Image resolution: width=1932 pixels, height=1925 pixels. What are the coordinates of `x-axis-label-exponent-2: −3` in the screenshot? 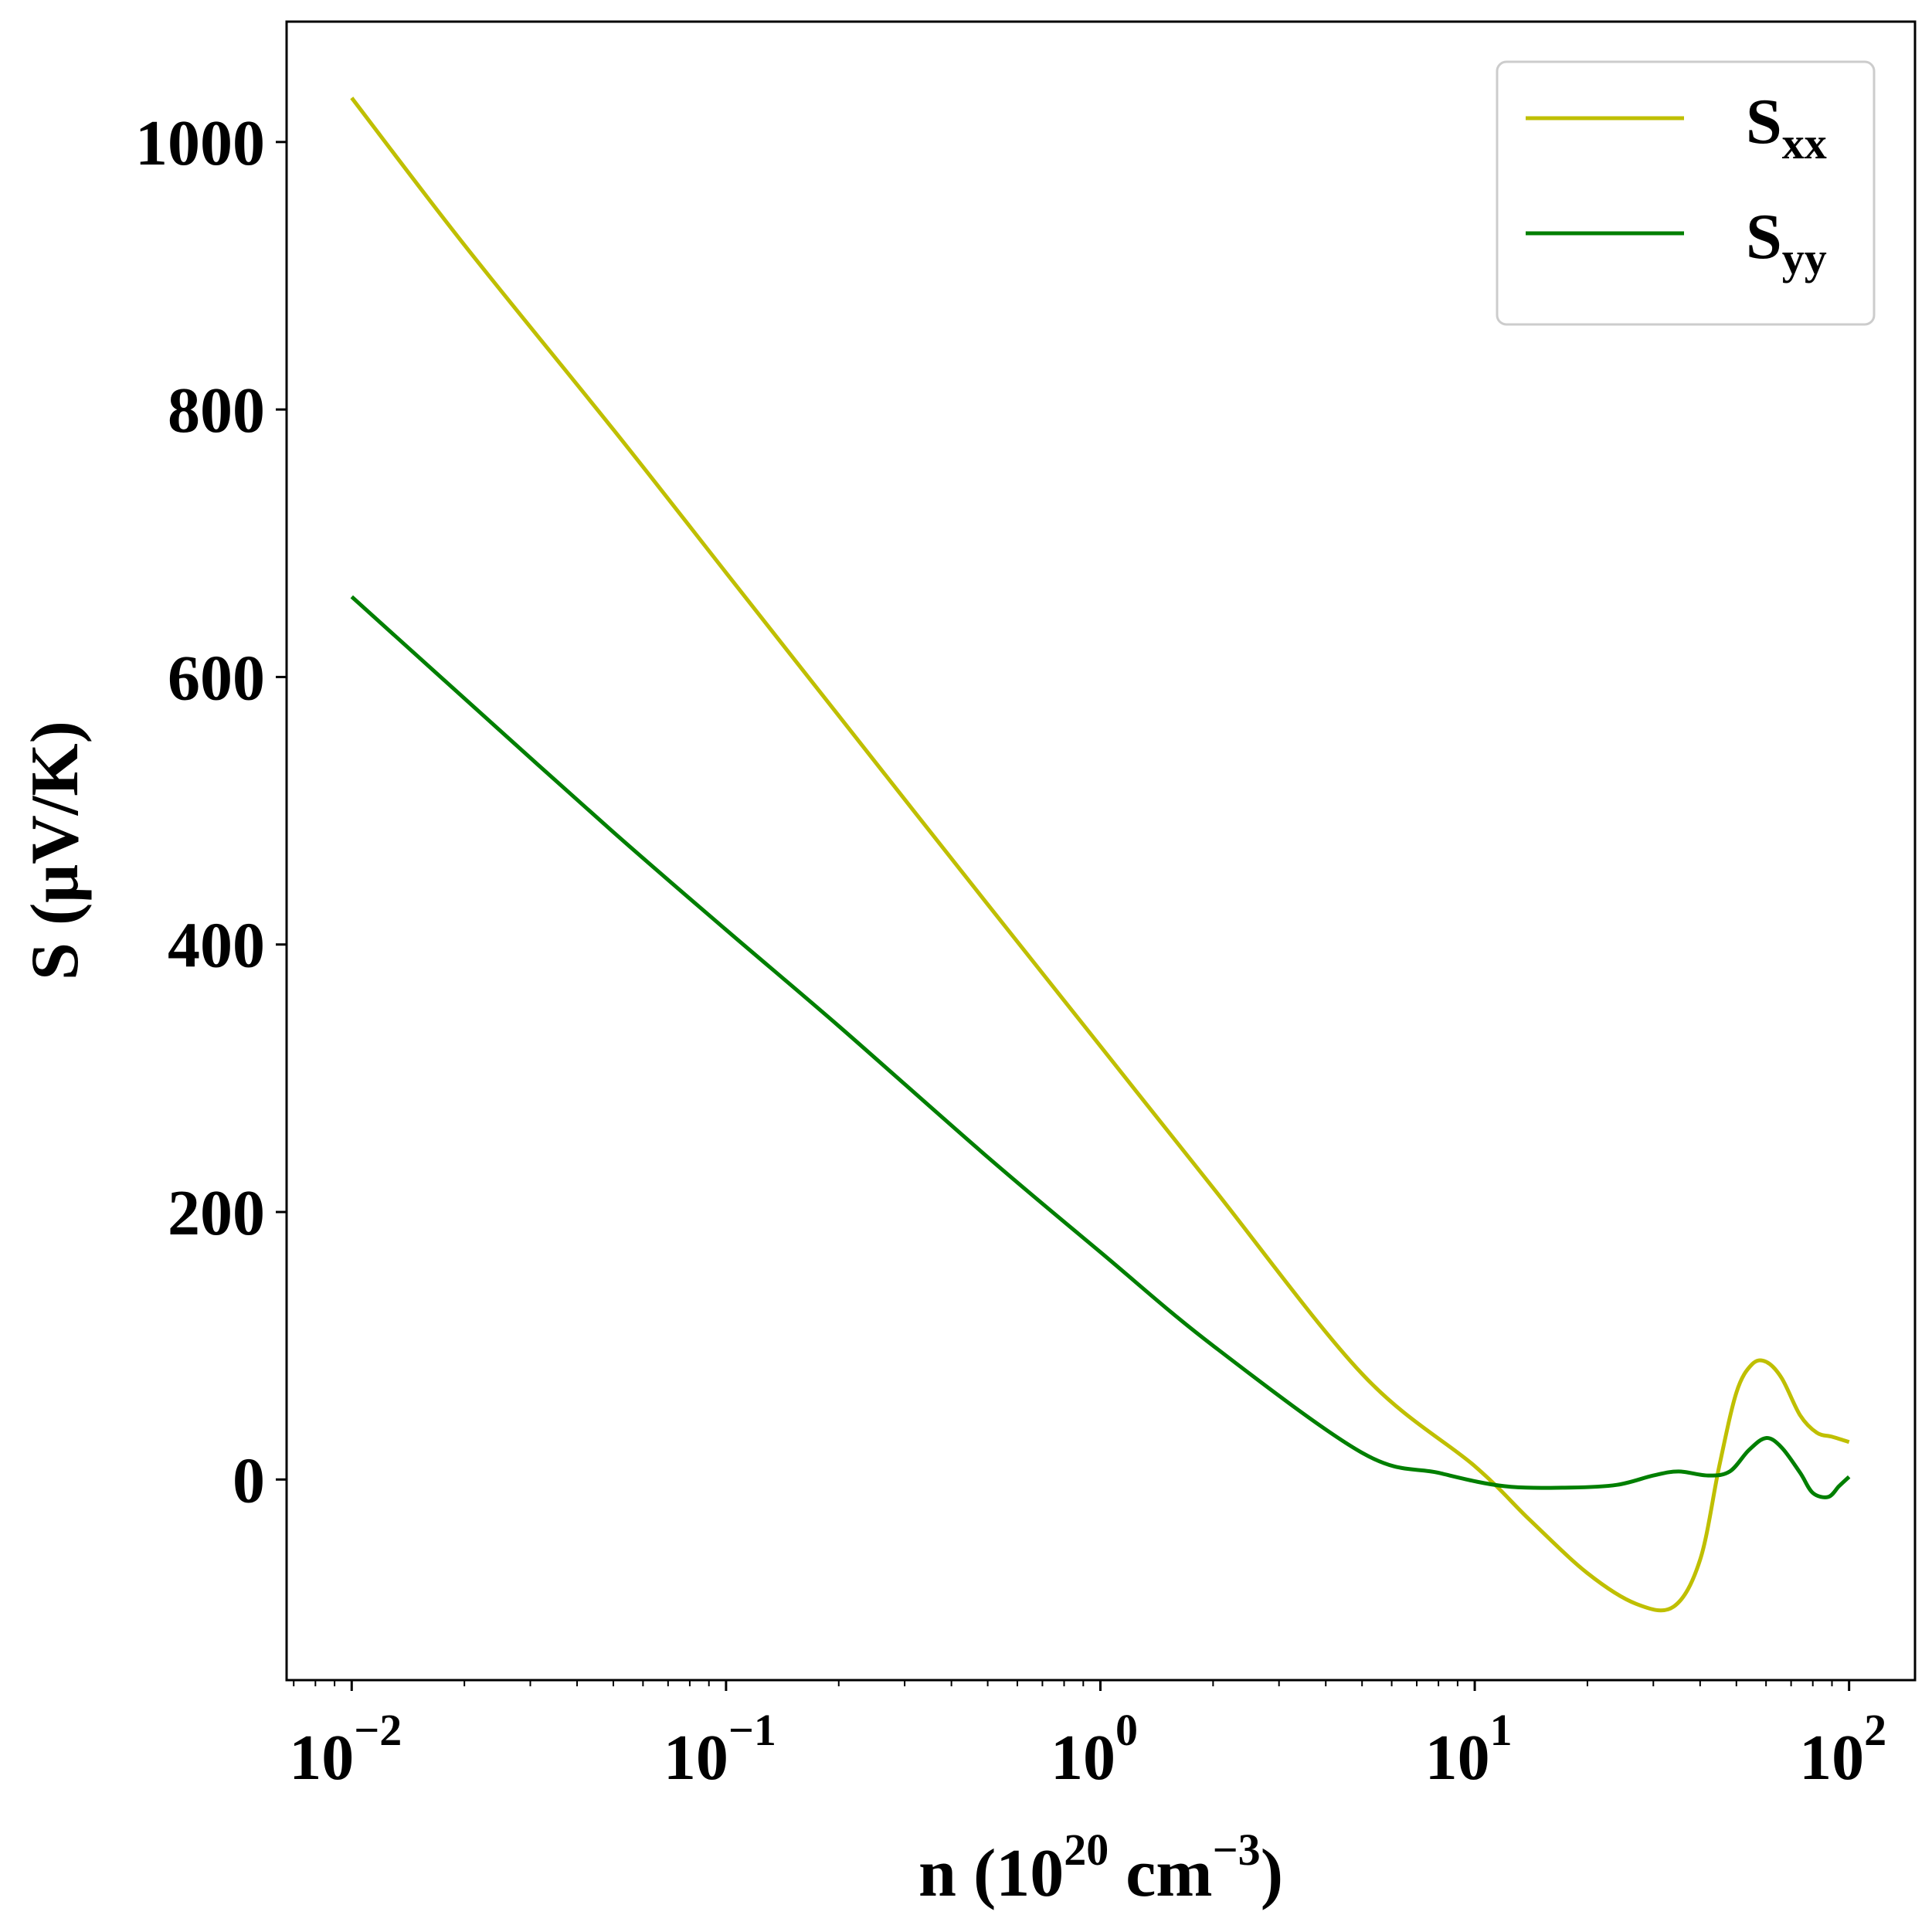 It's located at (1237, 1850).